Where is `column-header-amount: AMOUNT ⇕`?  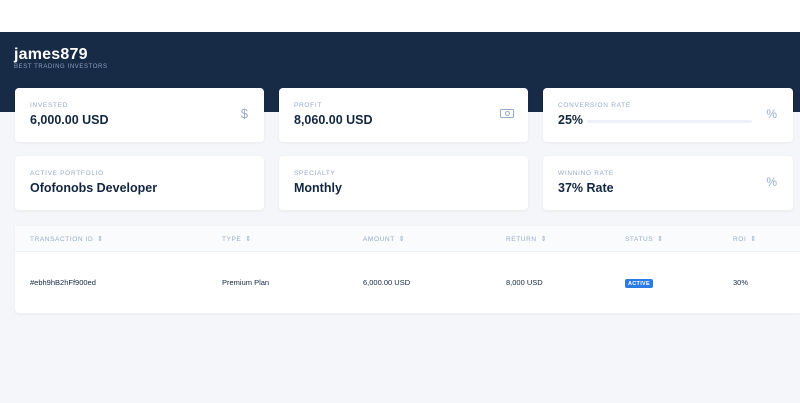 column-header-amount: AMOUNT ⇕ is located at coordinates (384, 239).